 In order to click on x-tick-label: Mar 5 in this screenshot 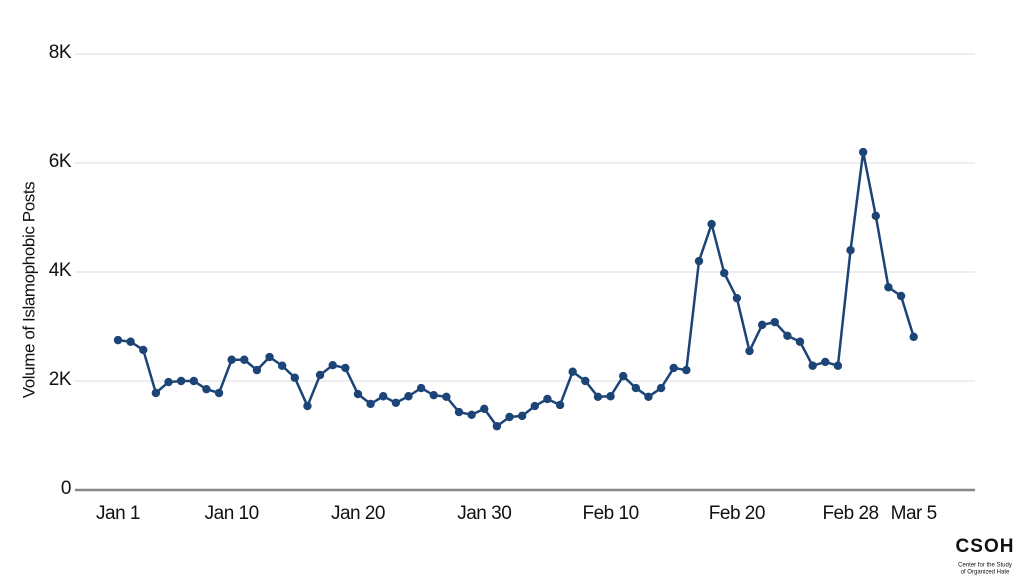, I will do `click(914, 513)`.